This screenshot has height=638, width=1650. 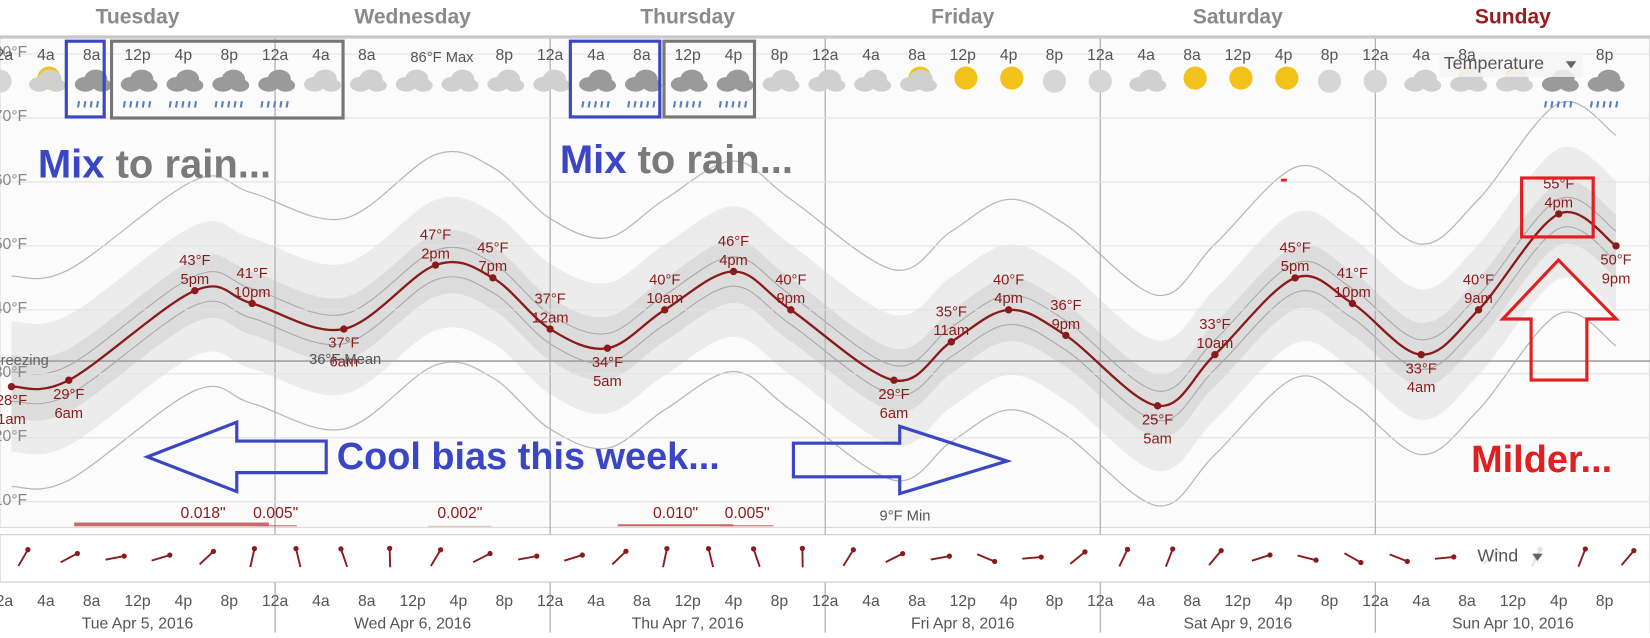 What do you see at coordinates (442, 58) in the screenshot?
I see `stat-label: 86°F Max` at bounding box center [442, 58].